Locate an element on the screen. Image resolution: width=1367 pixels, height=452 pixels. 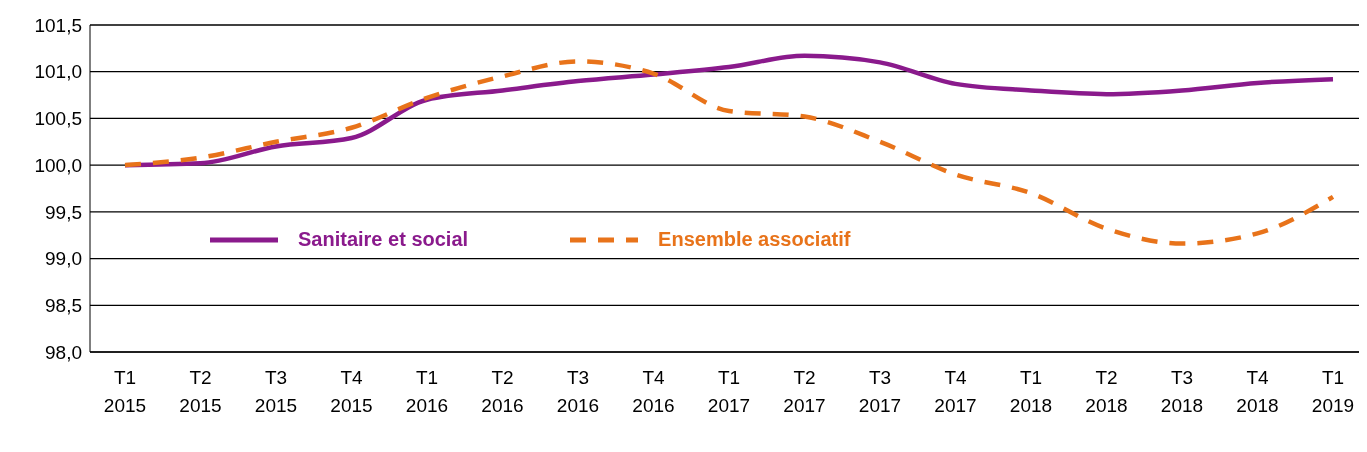
y-tick-label: 101,5 is located at coordinates (58, 25).